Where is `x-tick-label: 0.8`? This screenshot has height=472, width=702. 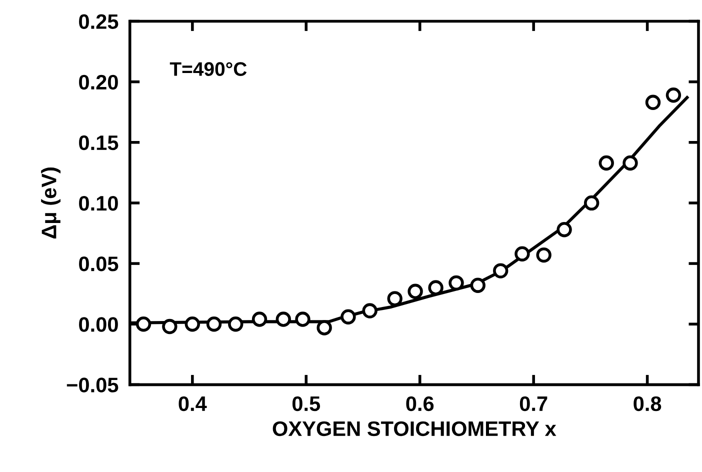 x-tick-label: 0.8 is located at coordinates (648, 404).